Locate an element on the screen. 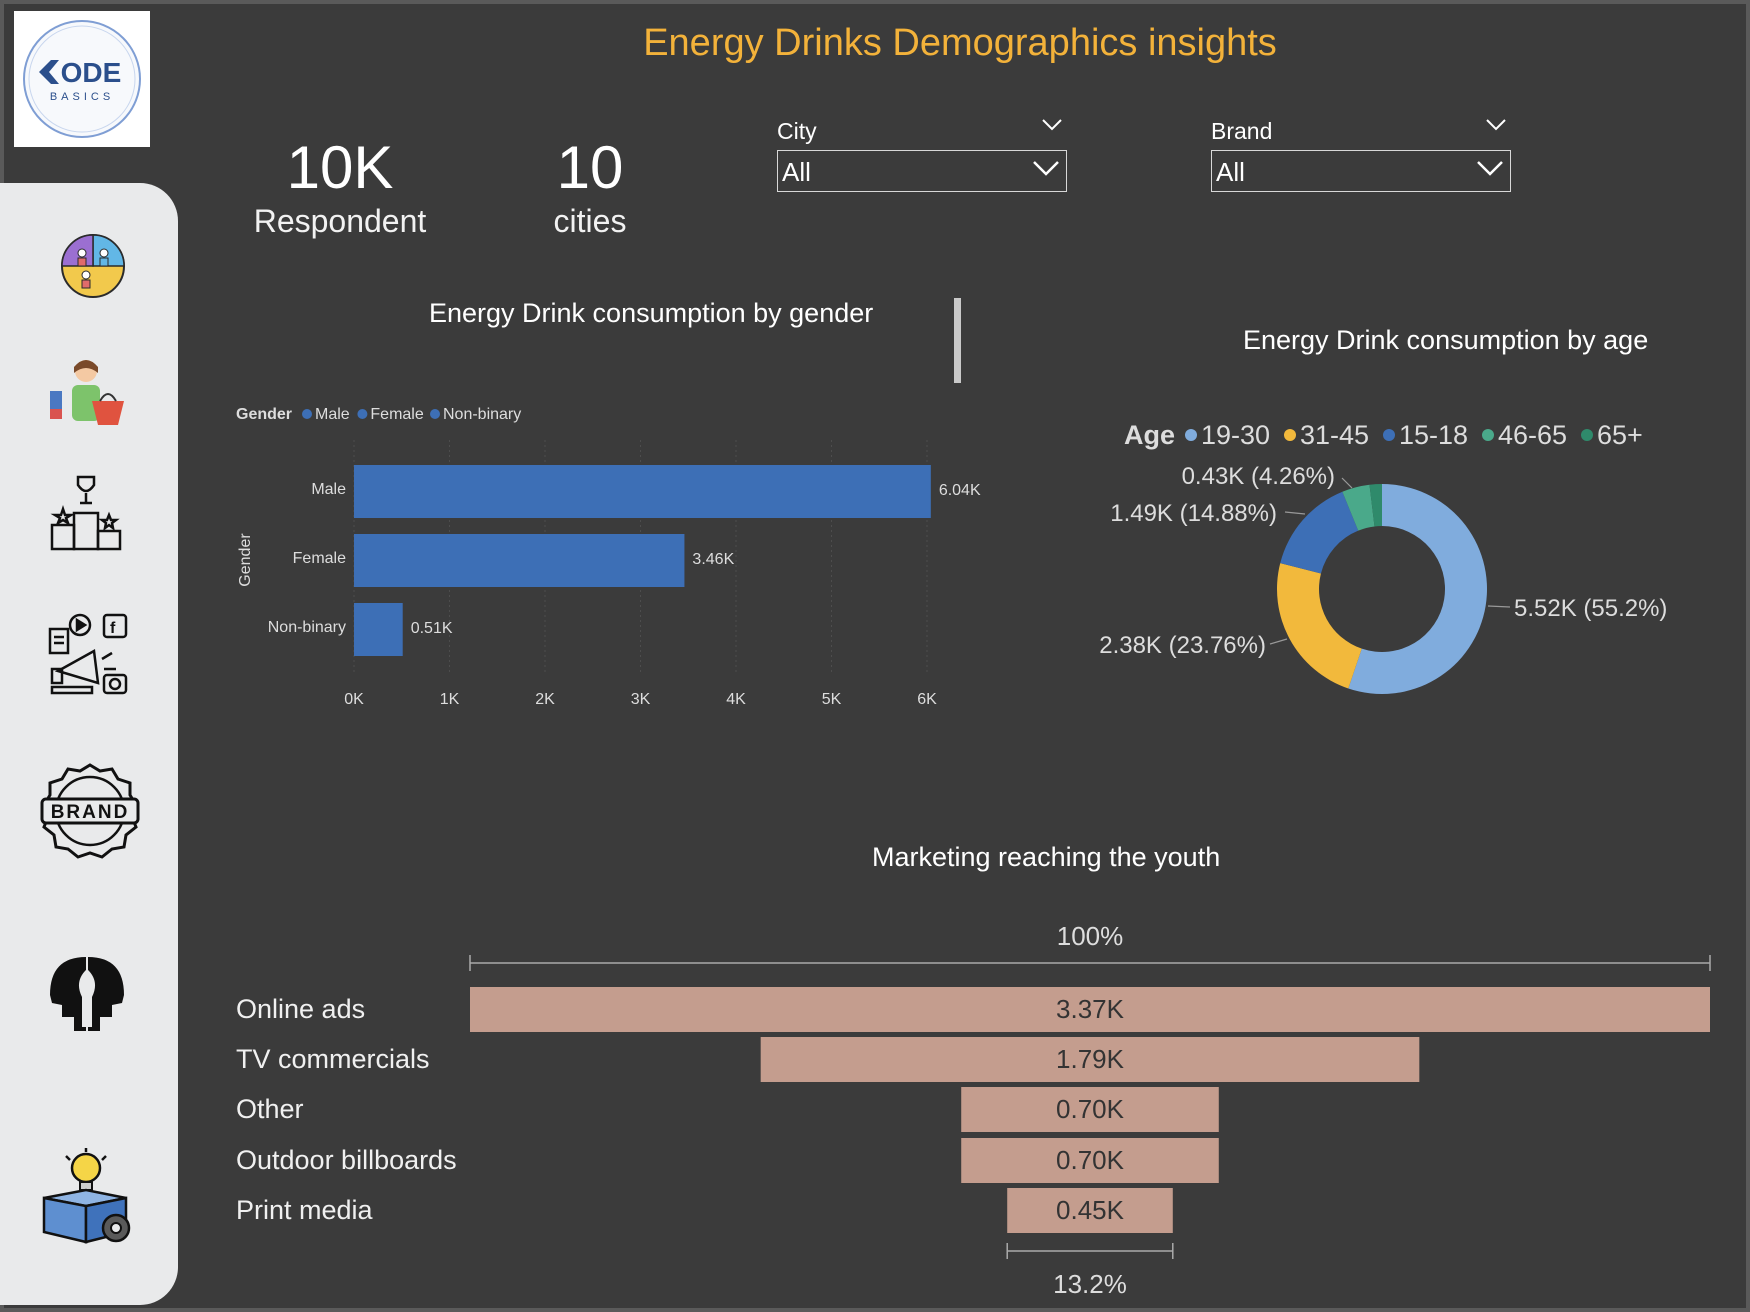 The width and height of the screenshot is (1750, 1312). legend-entry: 19-30 is located at coordinates (1235, 435).